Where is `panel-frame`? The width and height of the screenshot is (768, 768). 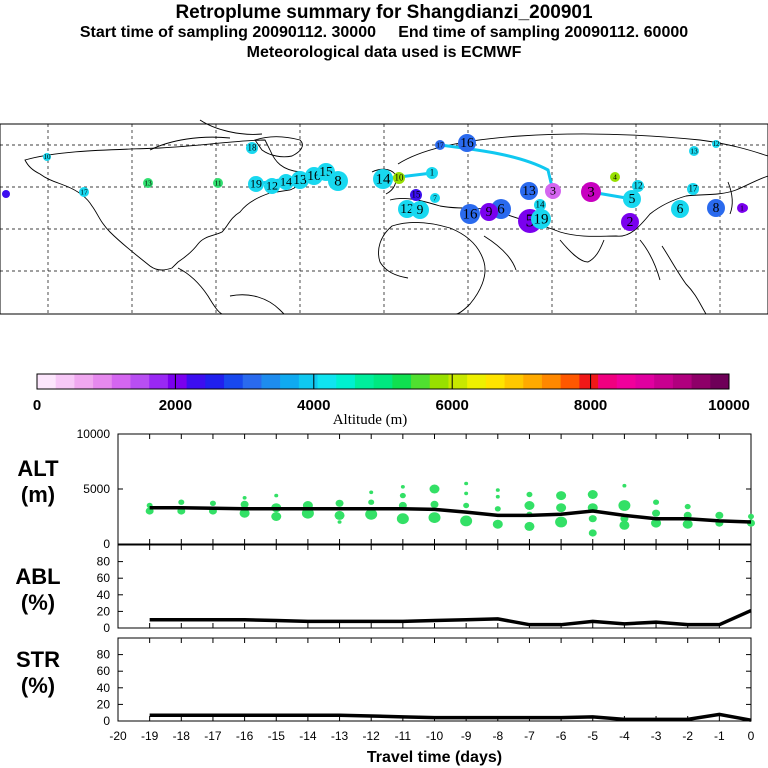
panel-frame is located at coordinates (434, 586).